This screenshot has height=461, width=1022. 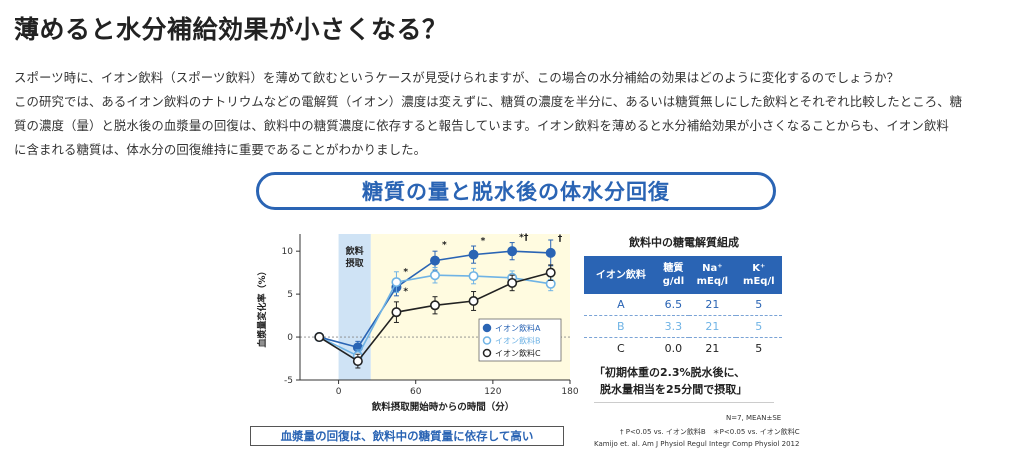 I want to click on table-row: B 3.3 21 5, so click(x=683, y=326).